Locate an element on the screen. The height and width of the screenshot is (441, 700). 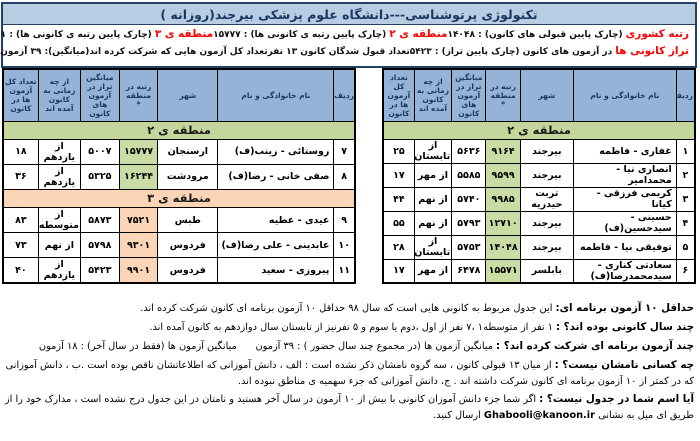
region3-band: منطقه ی ۳ is located at coordinates (180, 198).